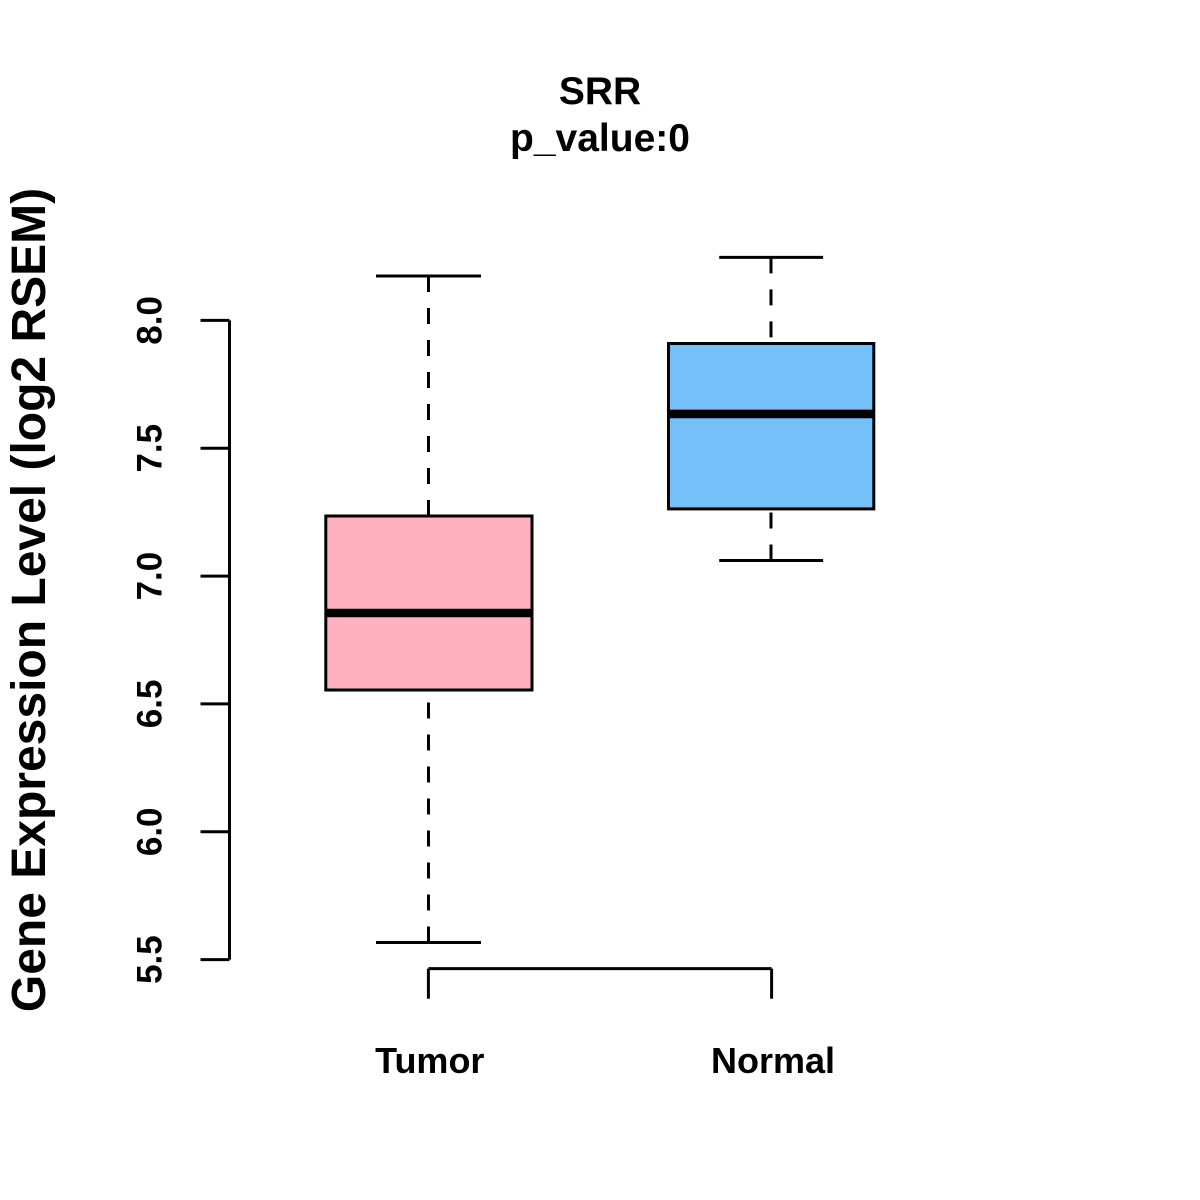 This screenshot has height=1200, width=1200. Describe the element at coordinates (150, 576) in the screenshot. I see `svg-text: 7.0` at that location.